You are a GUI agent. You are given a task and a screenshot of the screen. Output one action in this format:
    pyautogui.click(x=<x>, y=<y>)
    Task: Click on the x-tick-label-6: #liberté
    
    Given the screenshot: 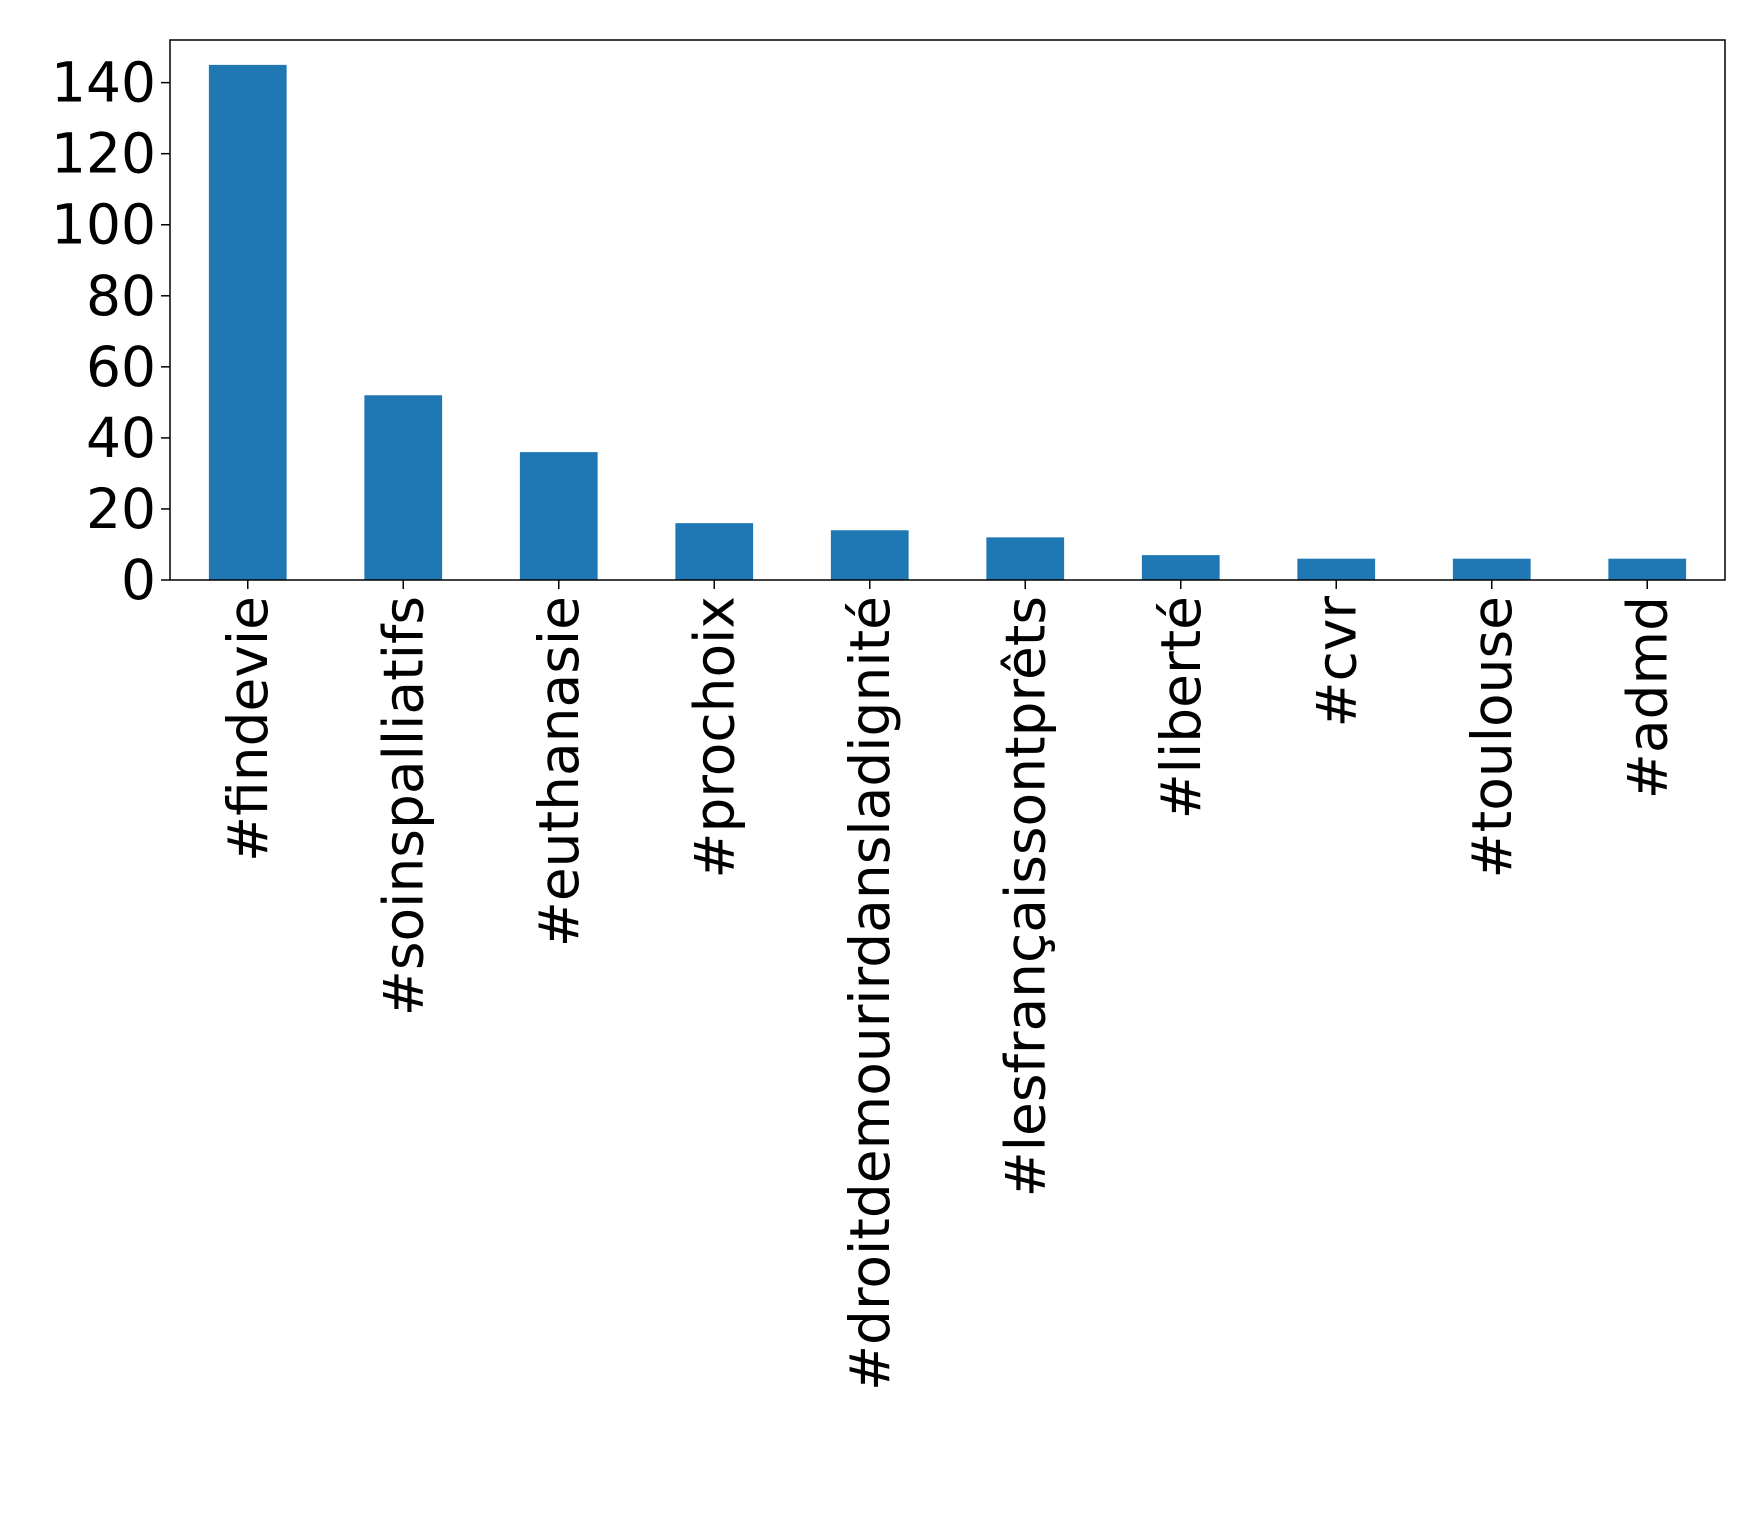 What is the action you would take?
    pyautogui.click(x=1181, y=707)
    